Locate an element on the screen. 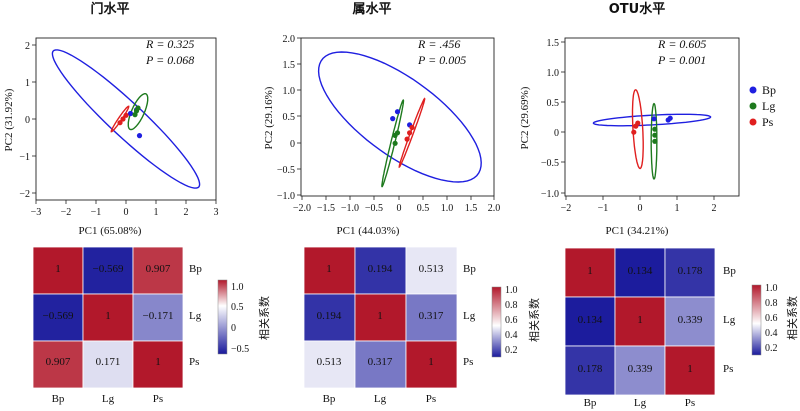 Image resolution: width=800 pixels, height=411 pixels. y-tick-label: 1 is located at coordinates (27, 83).